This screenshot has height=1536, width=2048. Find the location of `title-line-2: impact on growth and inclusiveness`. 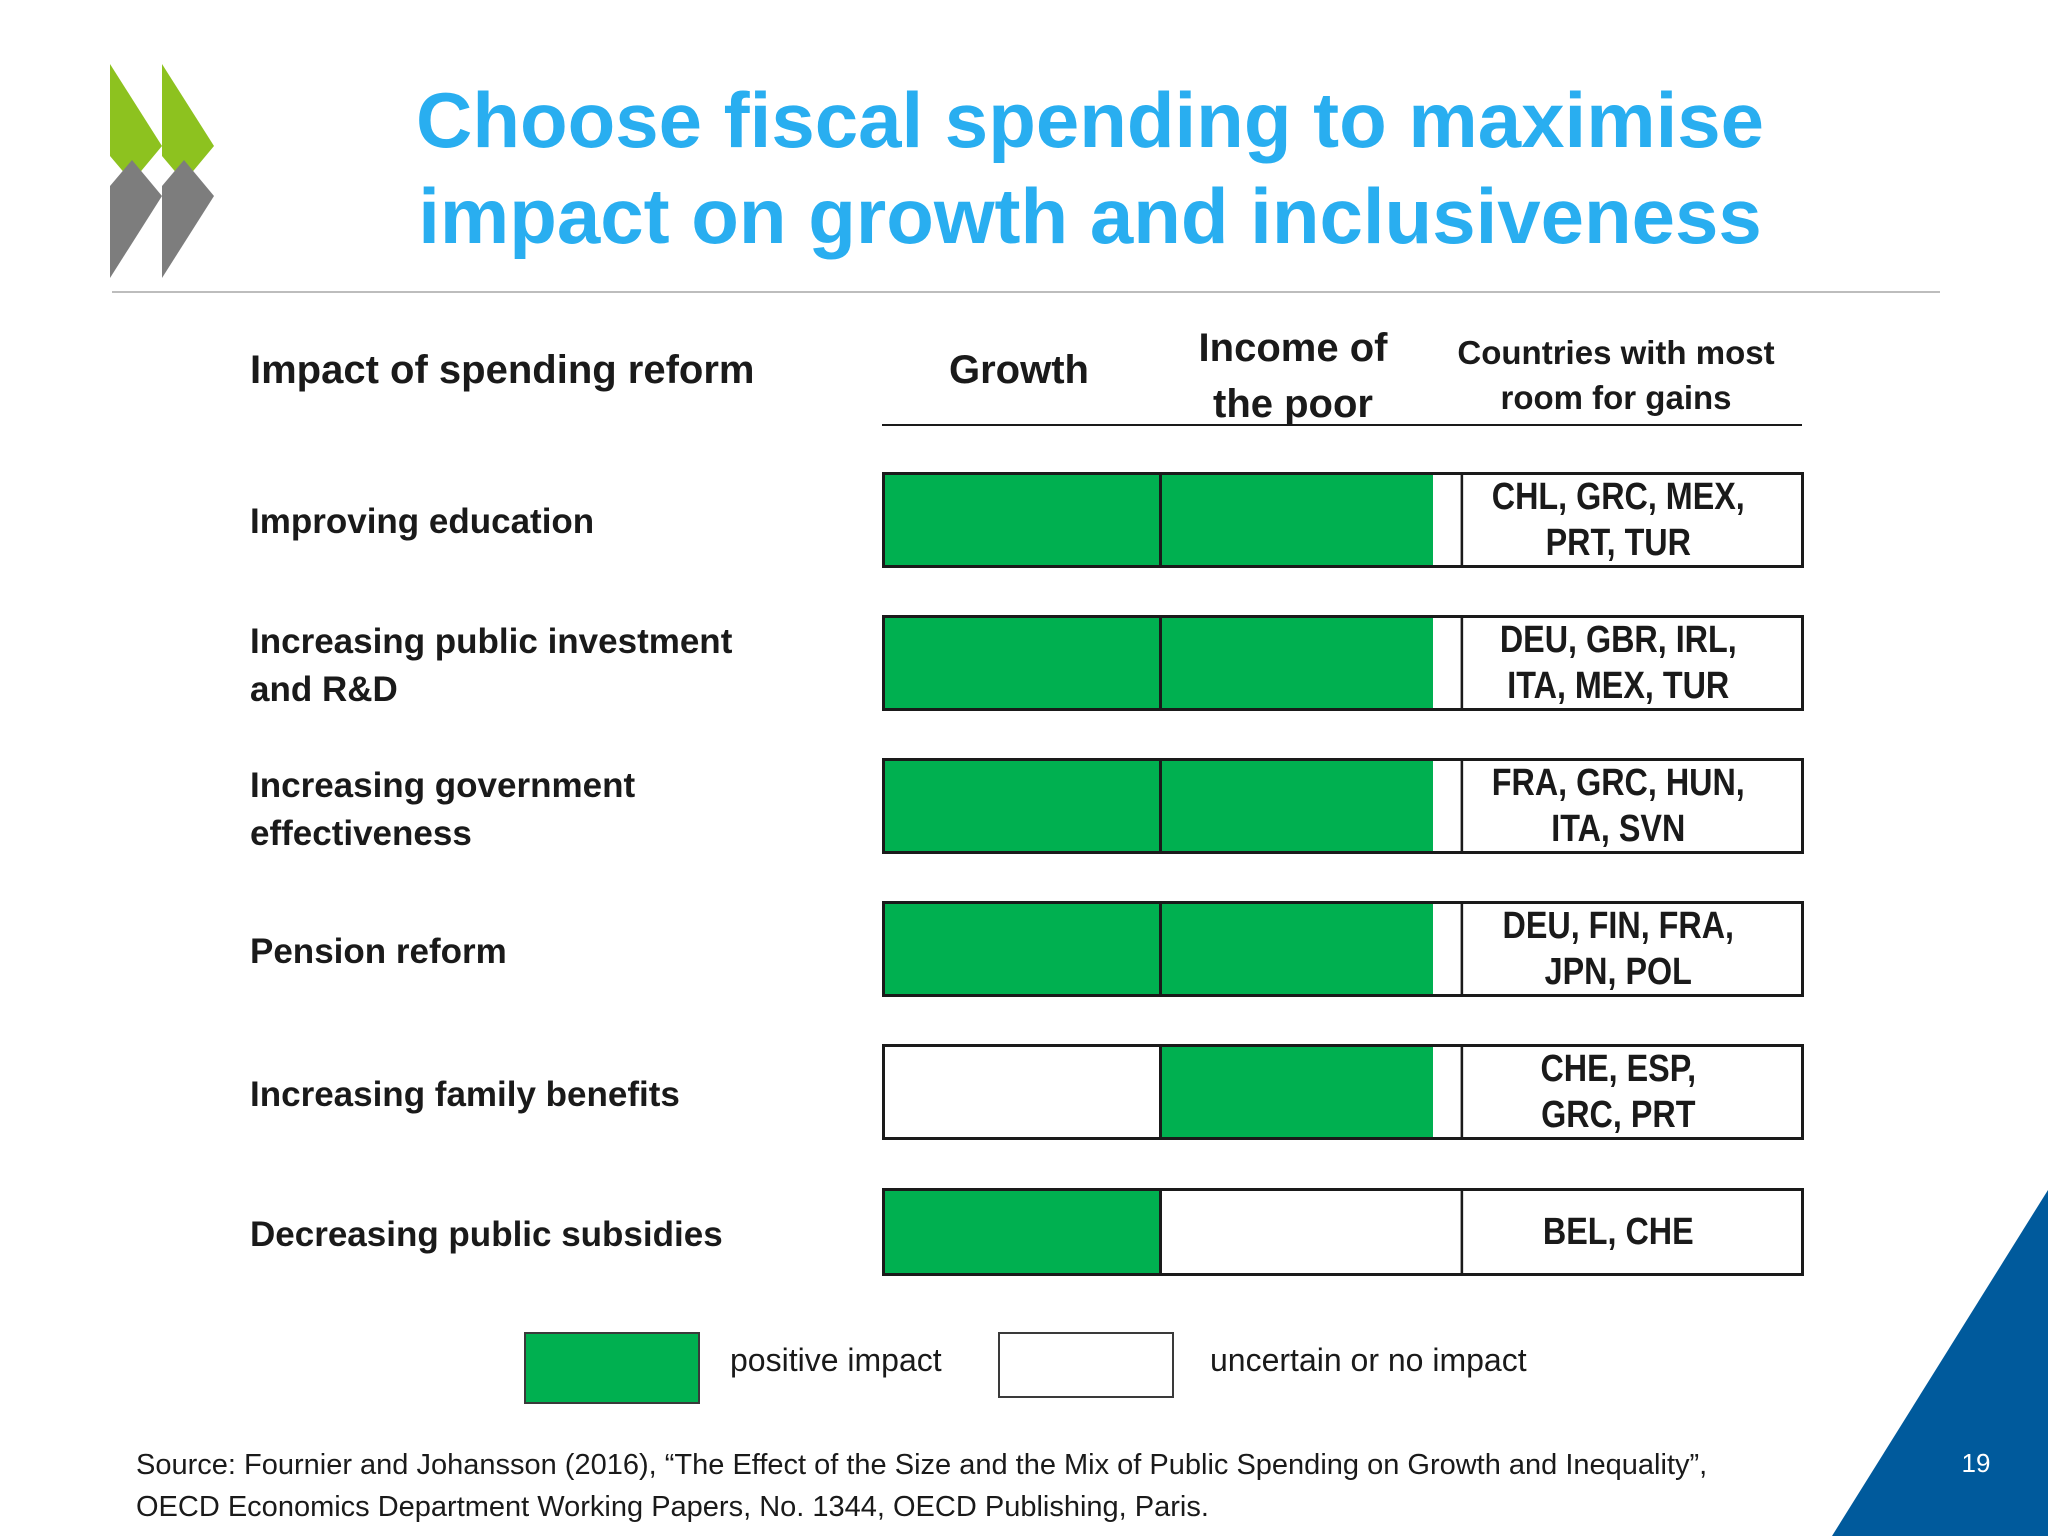

title-line-2: impact on growth and inclusiveness is located at coordinates (1090, 216).